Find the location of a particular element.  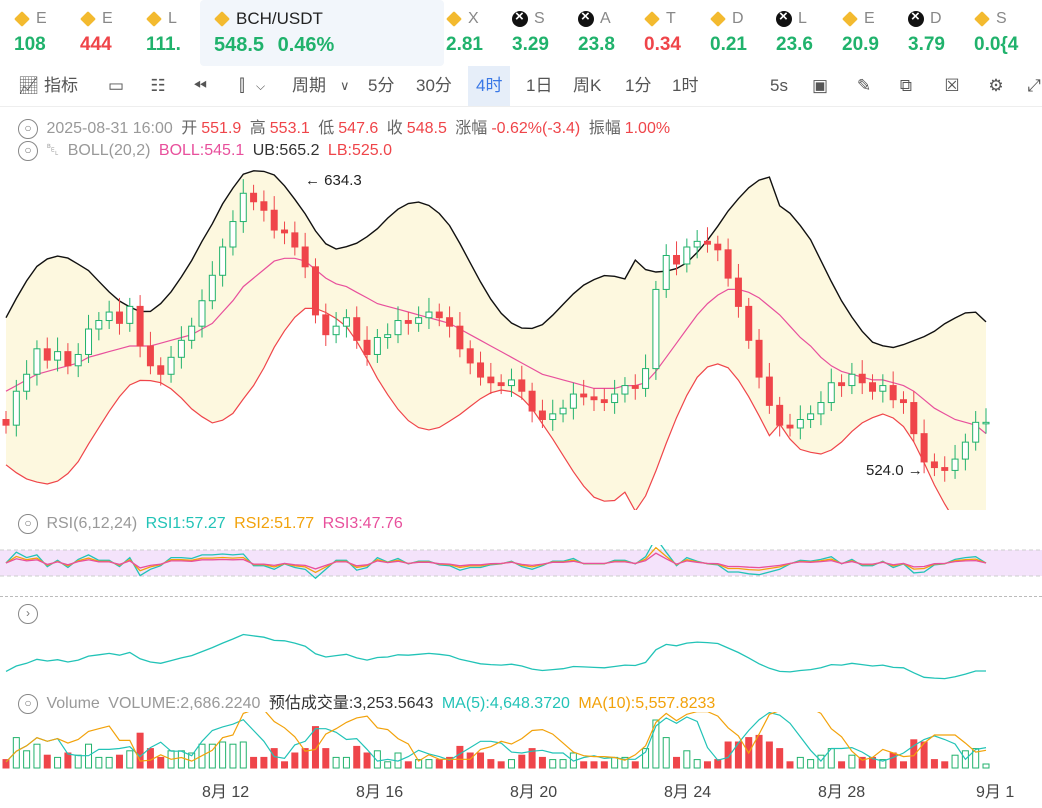

rsi-chart is located at coordinates (521, 570).